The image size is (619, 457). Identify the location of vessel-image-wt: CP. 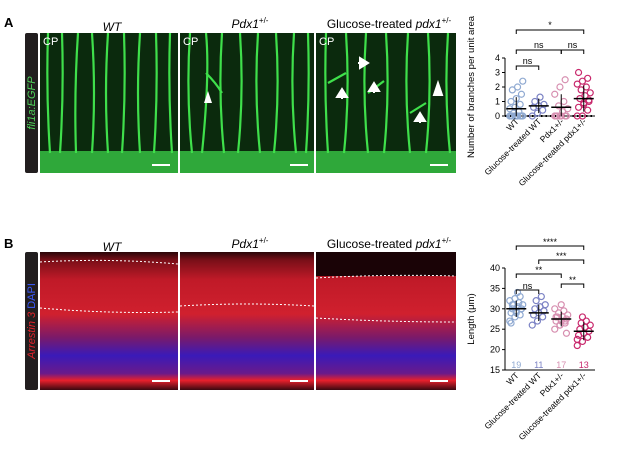
(109, 103).